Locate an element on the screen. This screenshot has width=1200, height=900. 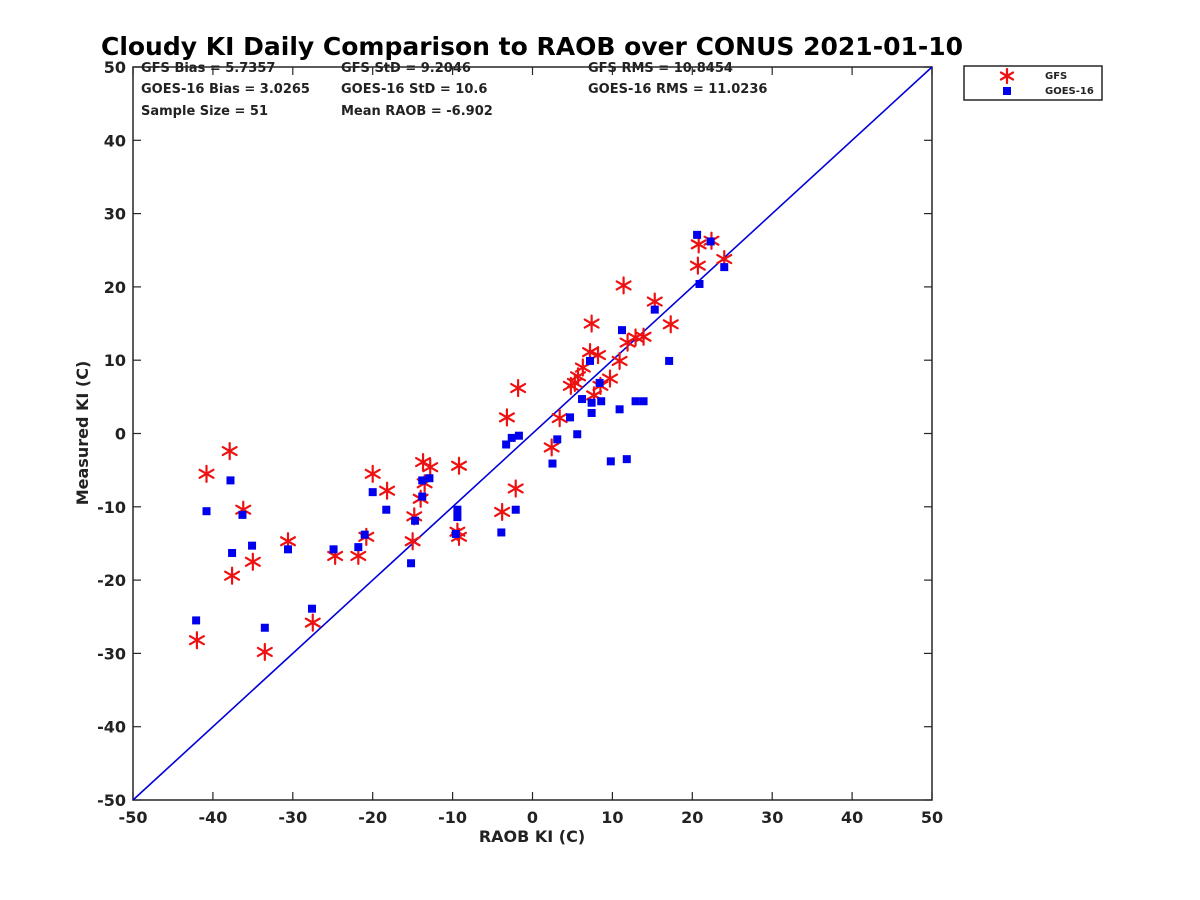
y-tick-label: 30 is located at coordinates (115, 214).